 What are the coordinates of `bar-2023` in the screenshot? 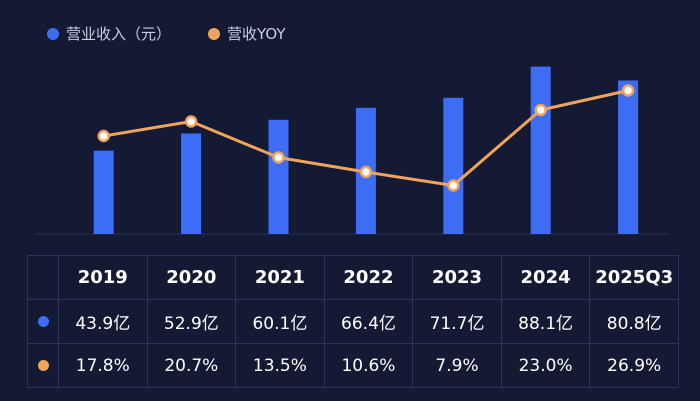 It's located at (453, 166).